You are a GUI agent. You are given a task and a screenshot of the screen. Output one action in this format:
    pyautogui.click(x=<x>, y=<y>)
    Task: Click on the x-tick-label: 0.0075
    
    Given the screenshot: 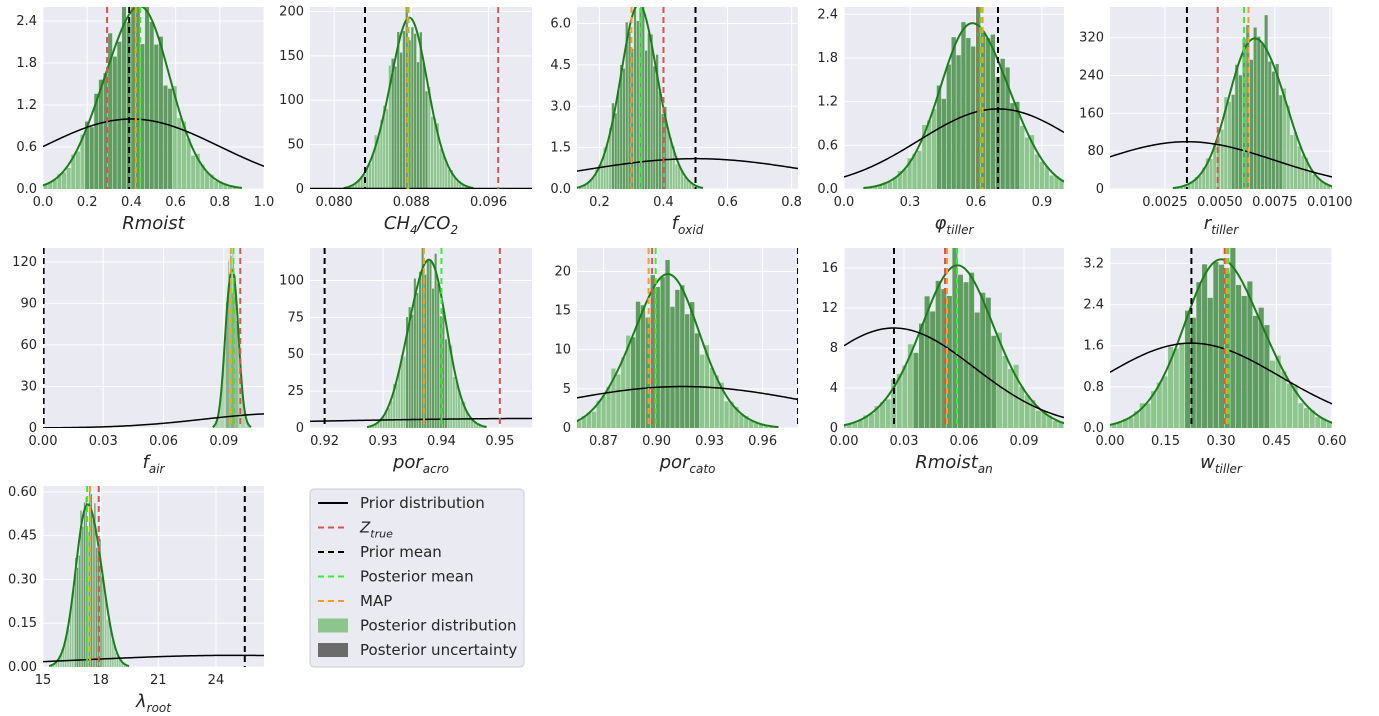 What is the action you would take?
    pyautogui.click(x=1275, y=202)
    